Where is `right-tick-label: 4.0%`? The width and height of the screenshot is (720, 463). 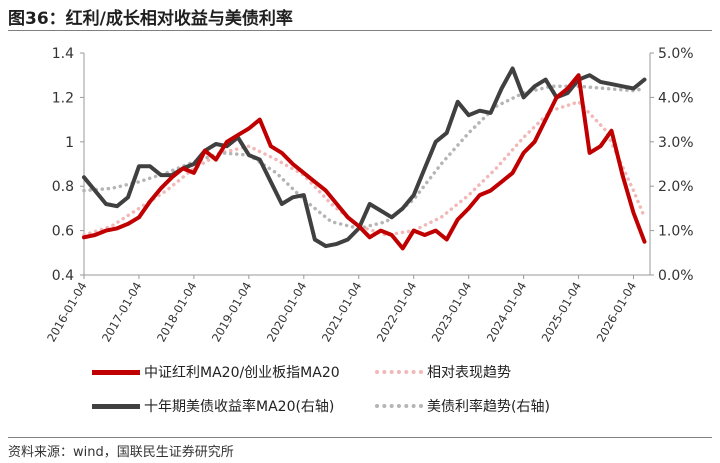
right-tick-label: 4.0% is located at coordinates (676, 98).